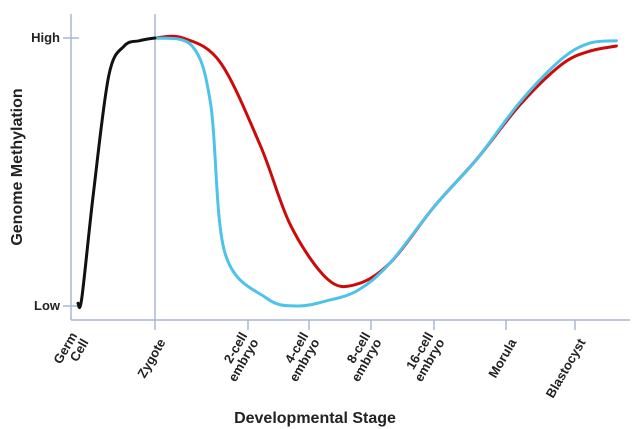  Describe the element at coordinates (238, 356) in the screenshot. I see `x-tick-label: 2-cellembryo` at that location.